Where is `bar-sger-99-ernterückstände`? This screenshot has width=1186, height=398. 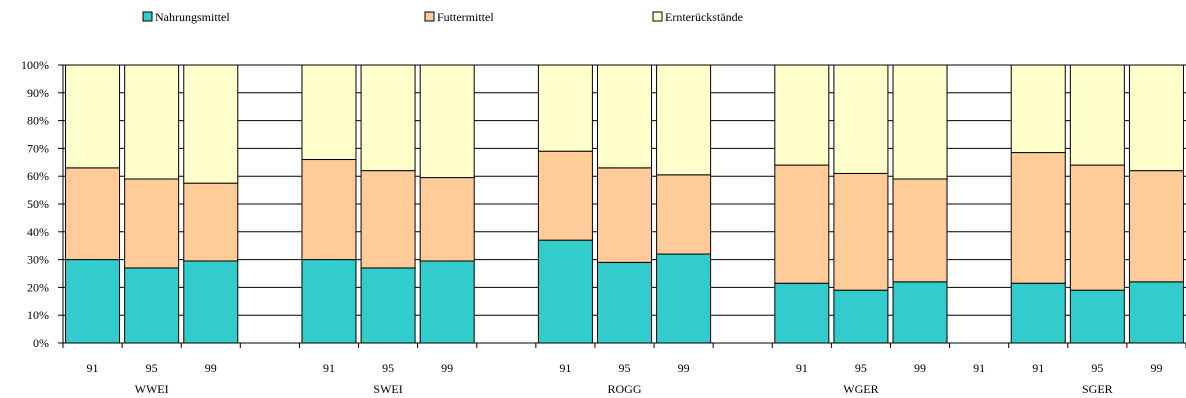
bar-sger-99-ernterückstände is located at coordinates (1156, 118).